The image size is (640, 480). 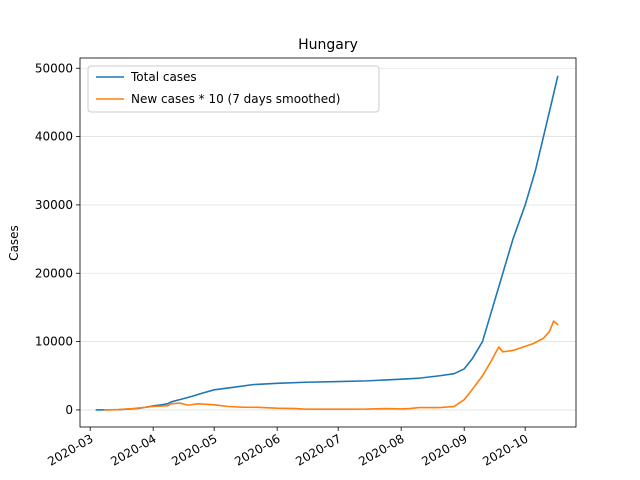 I want to click on y-tick-label: 40000, so click(x=54, y=137).